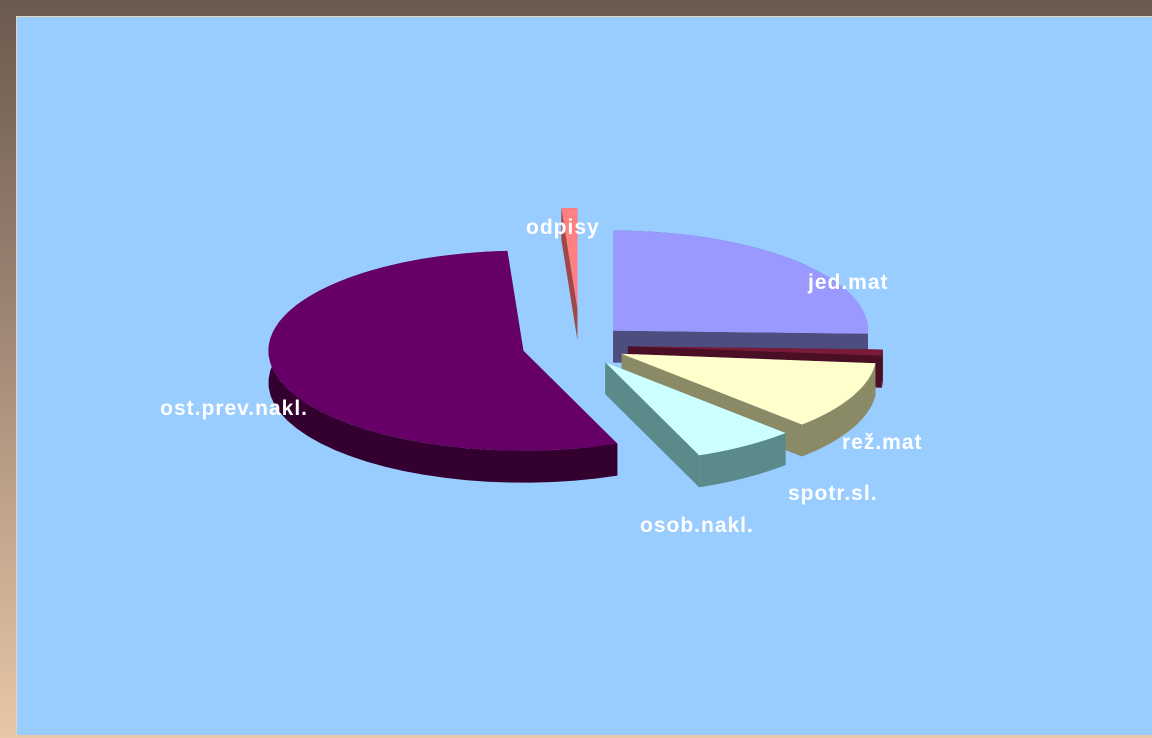 The height and width of the screenshot is (738, 1152). Describe the element at coordinates (833, 493) in the screenshot. I see `label-spotr-sl: spotr.sl.` at that location.